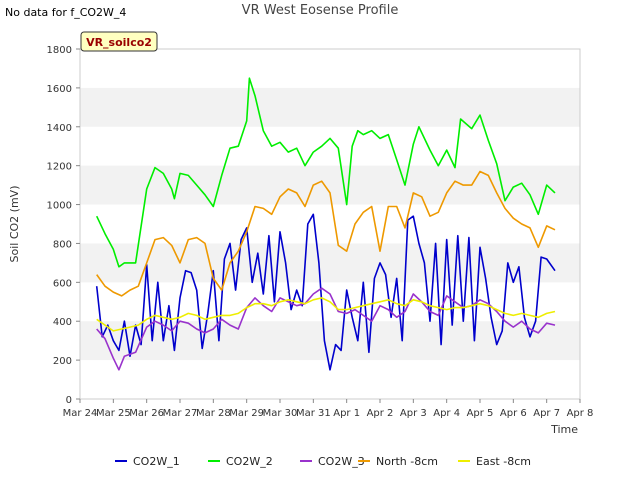 This screenshot has width=640, height=480. I want to click on x-tick-label: Mar 25, so click(113, 413).